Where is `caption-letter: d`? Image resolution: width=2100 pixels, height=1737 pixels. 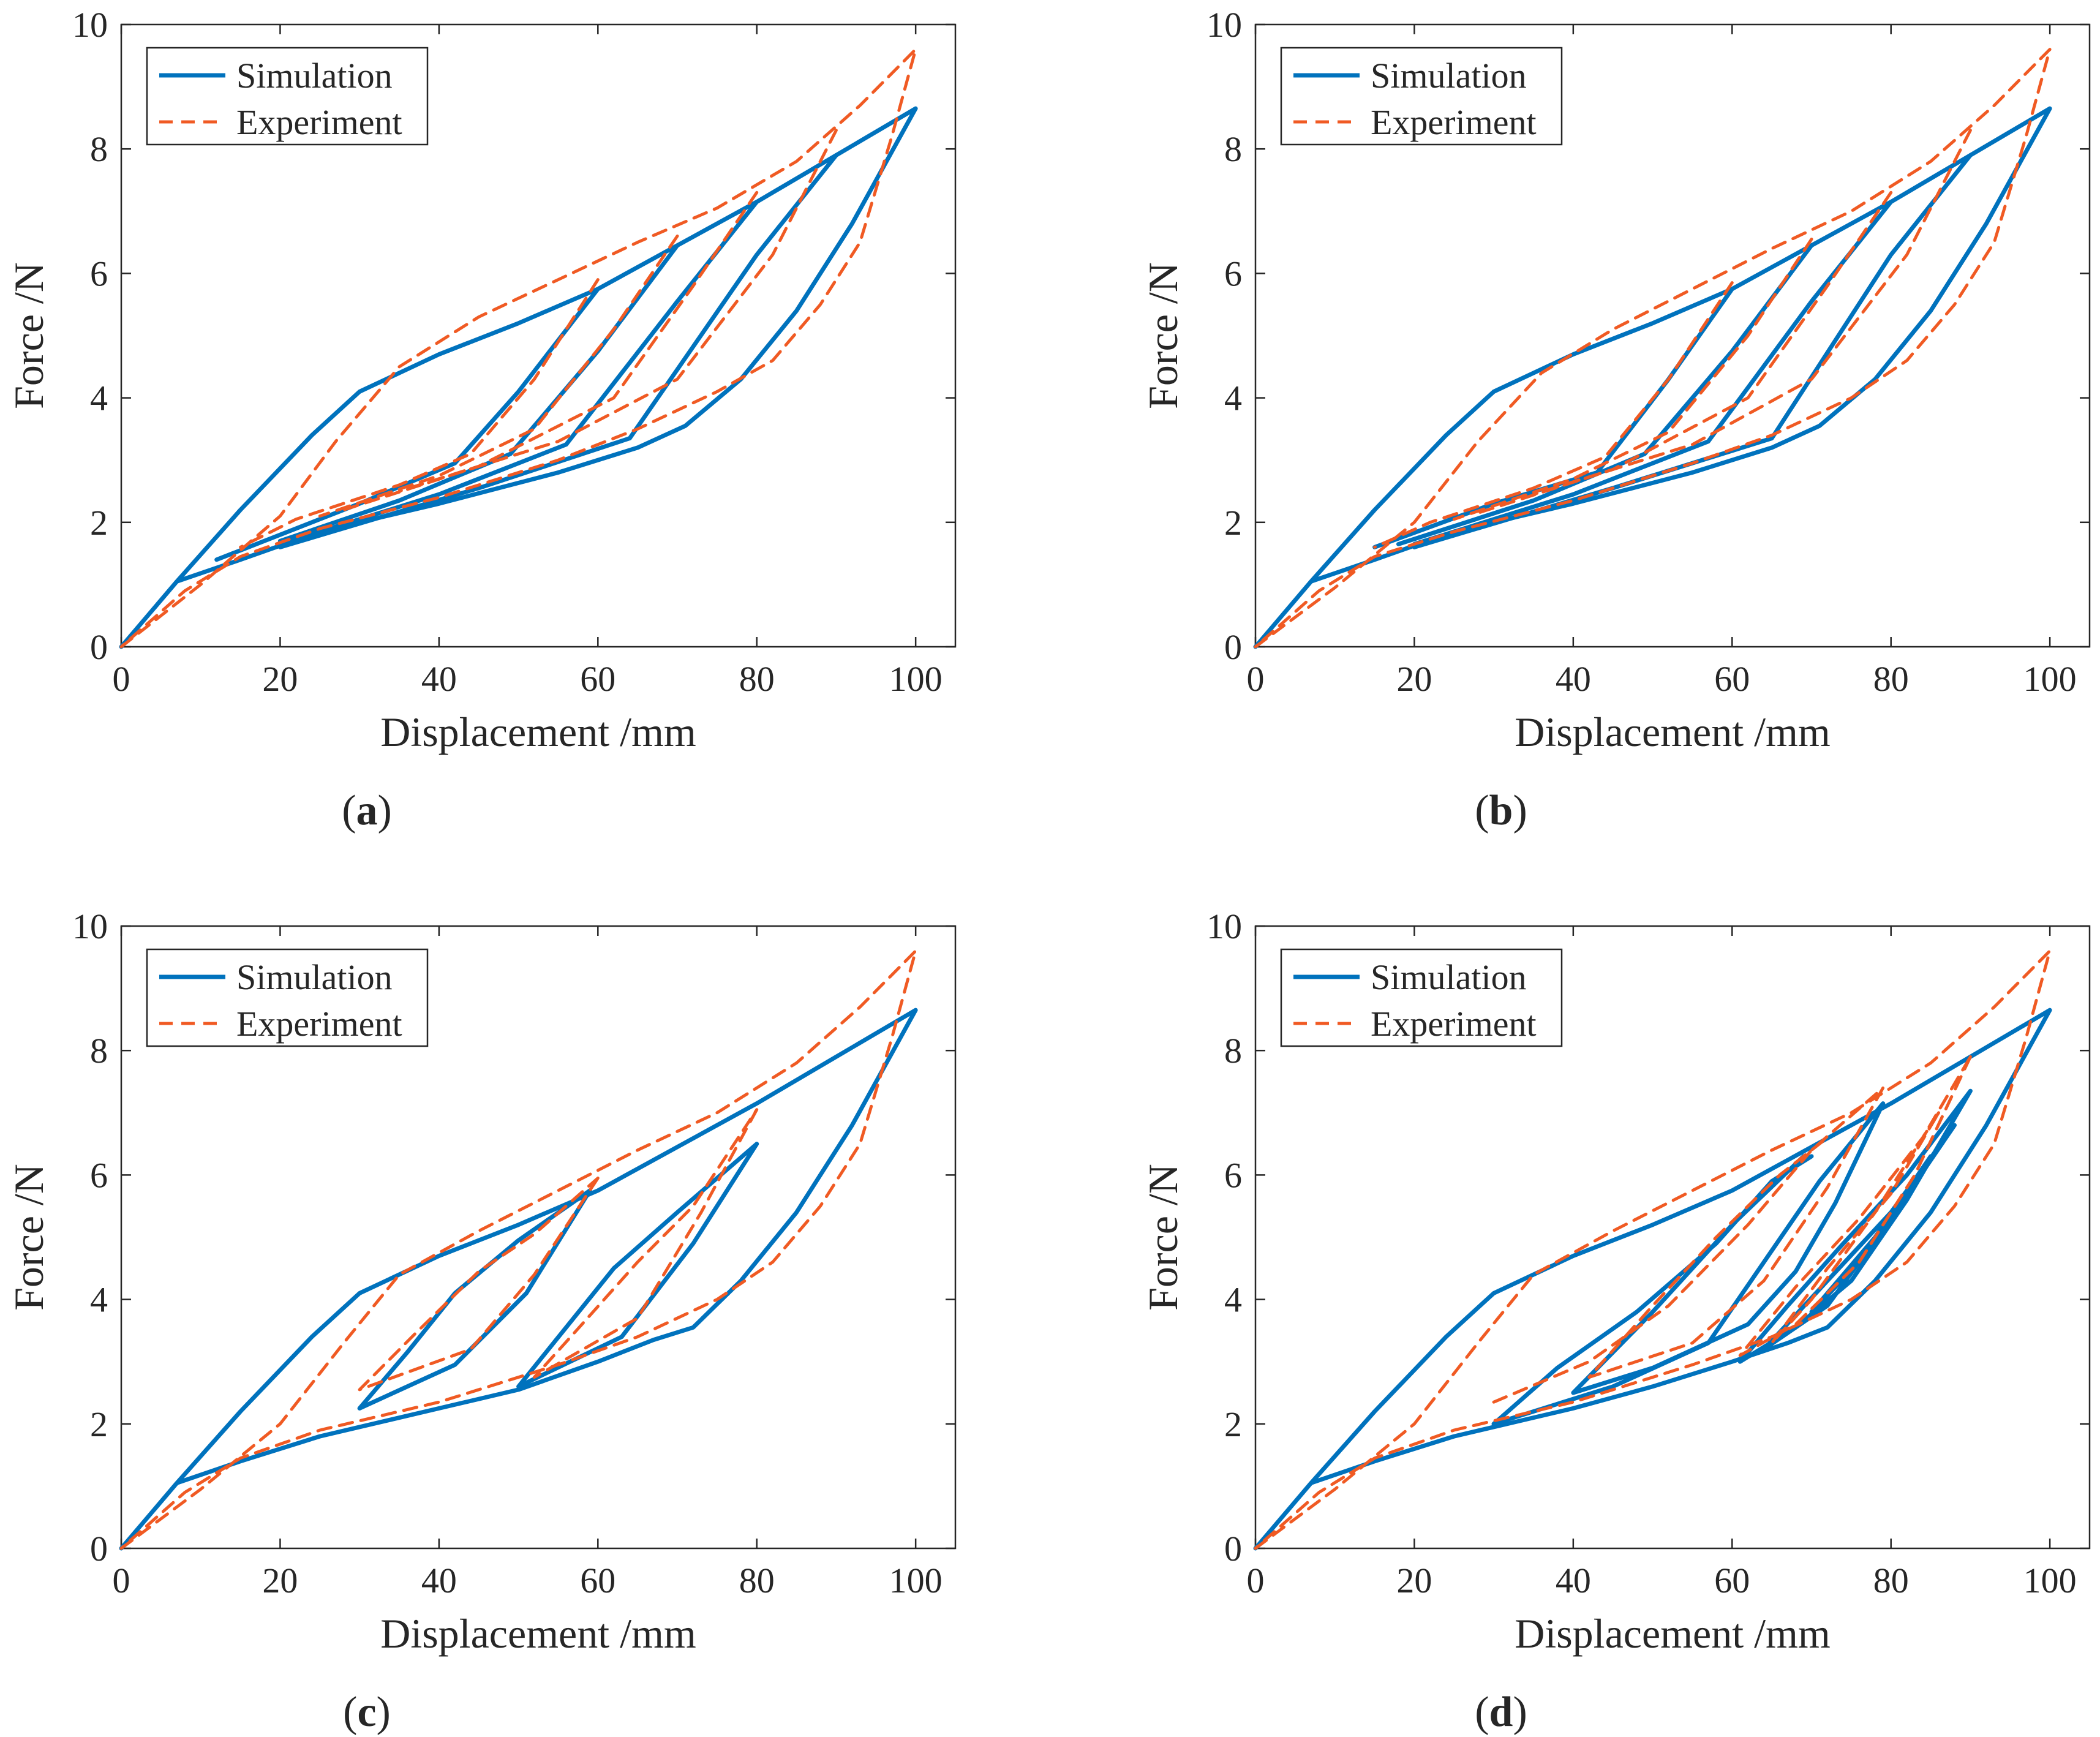 caption-letter: d is located at coordinates (1501, 1712).